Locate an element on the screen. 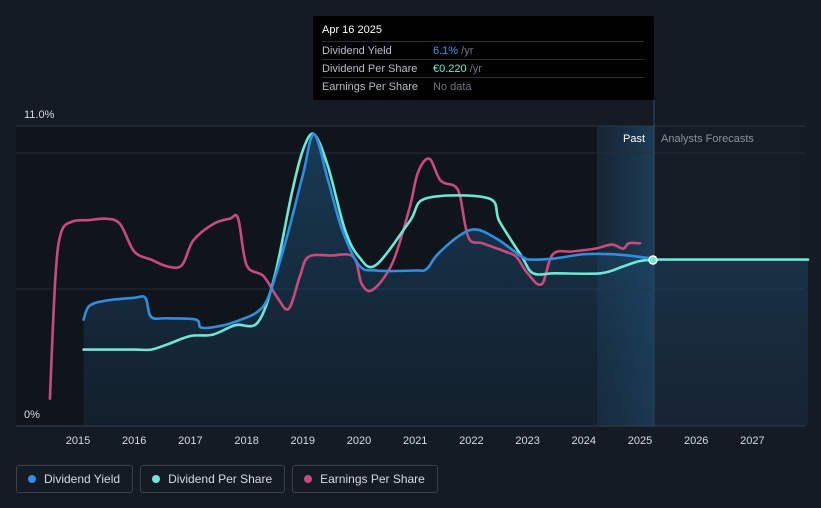  tooltip-value: No data is located at coordinates (452, 87).